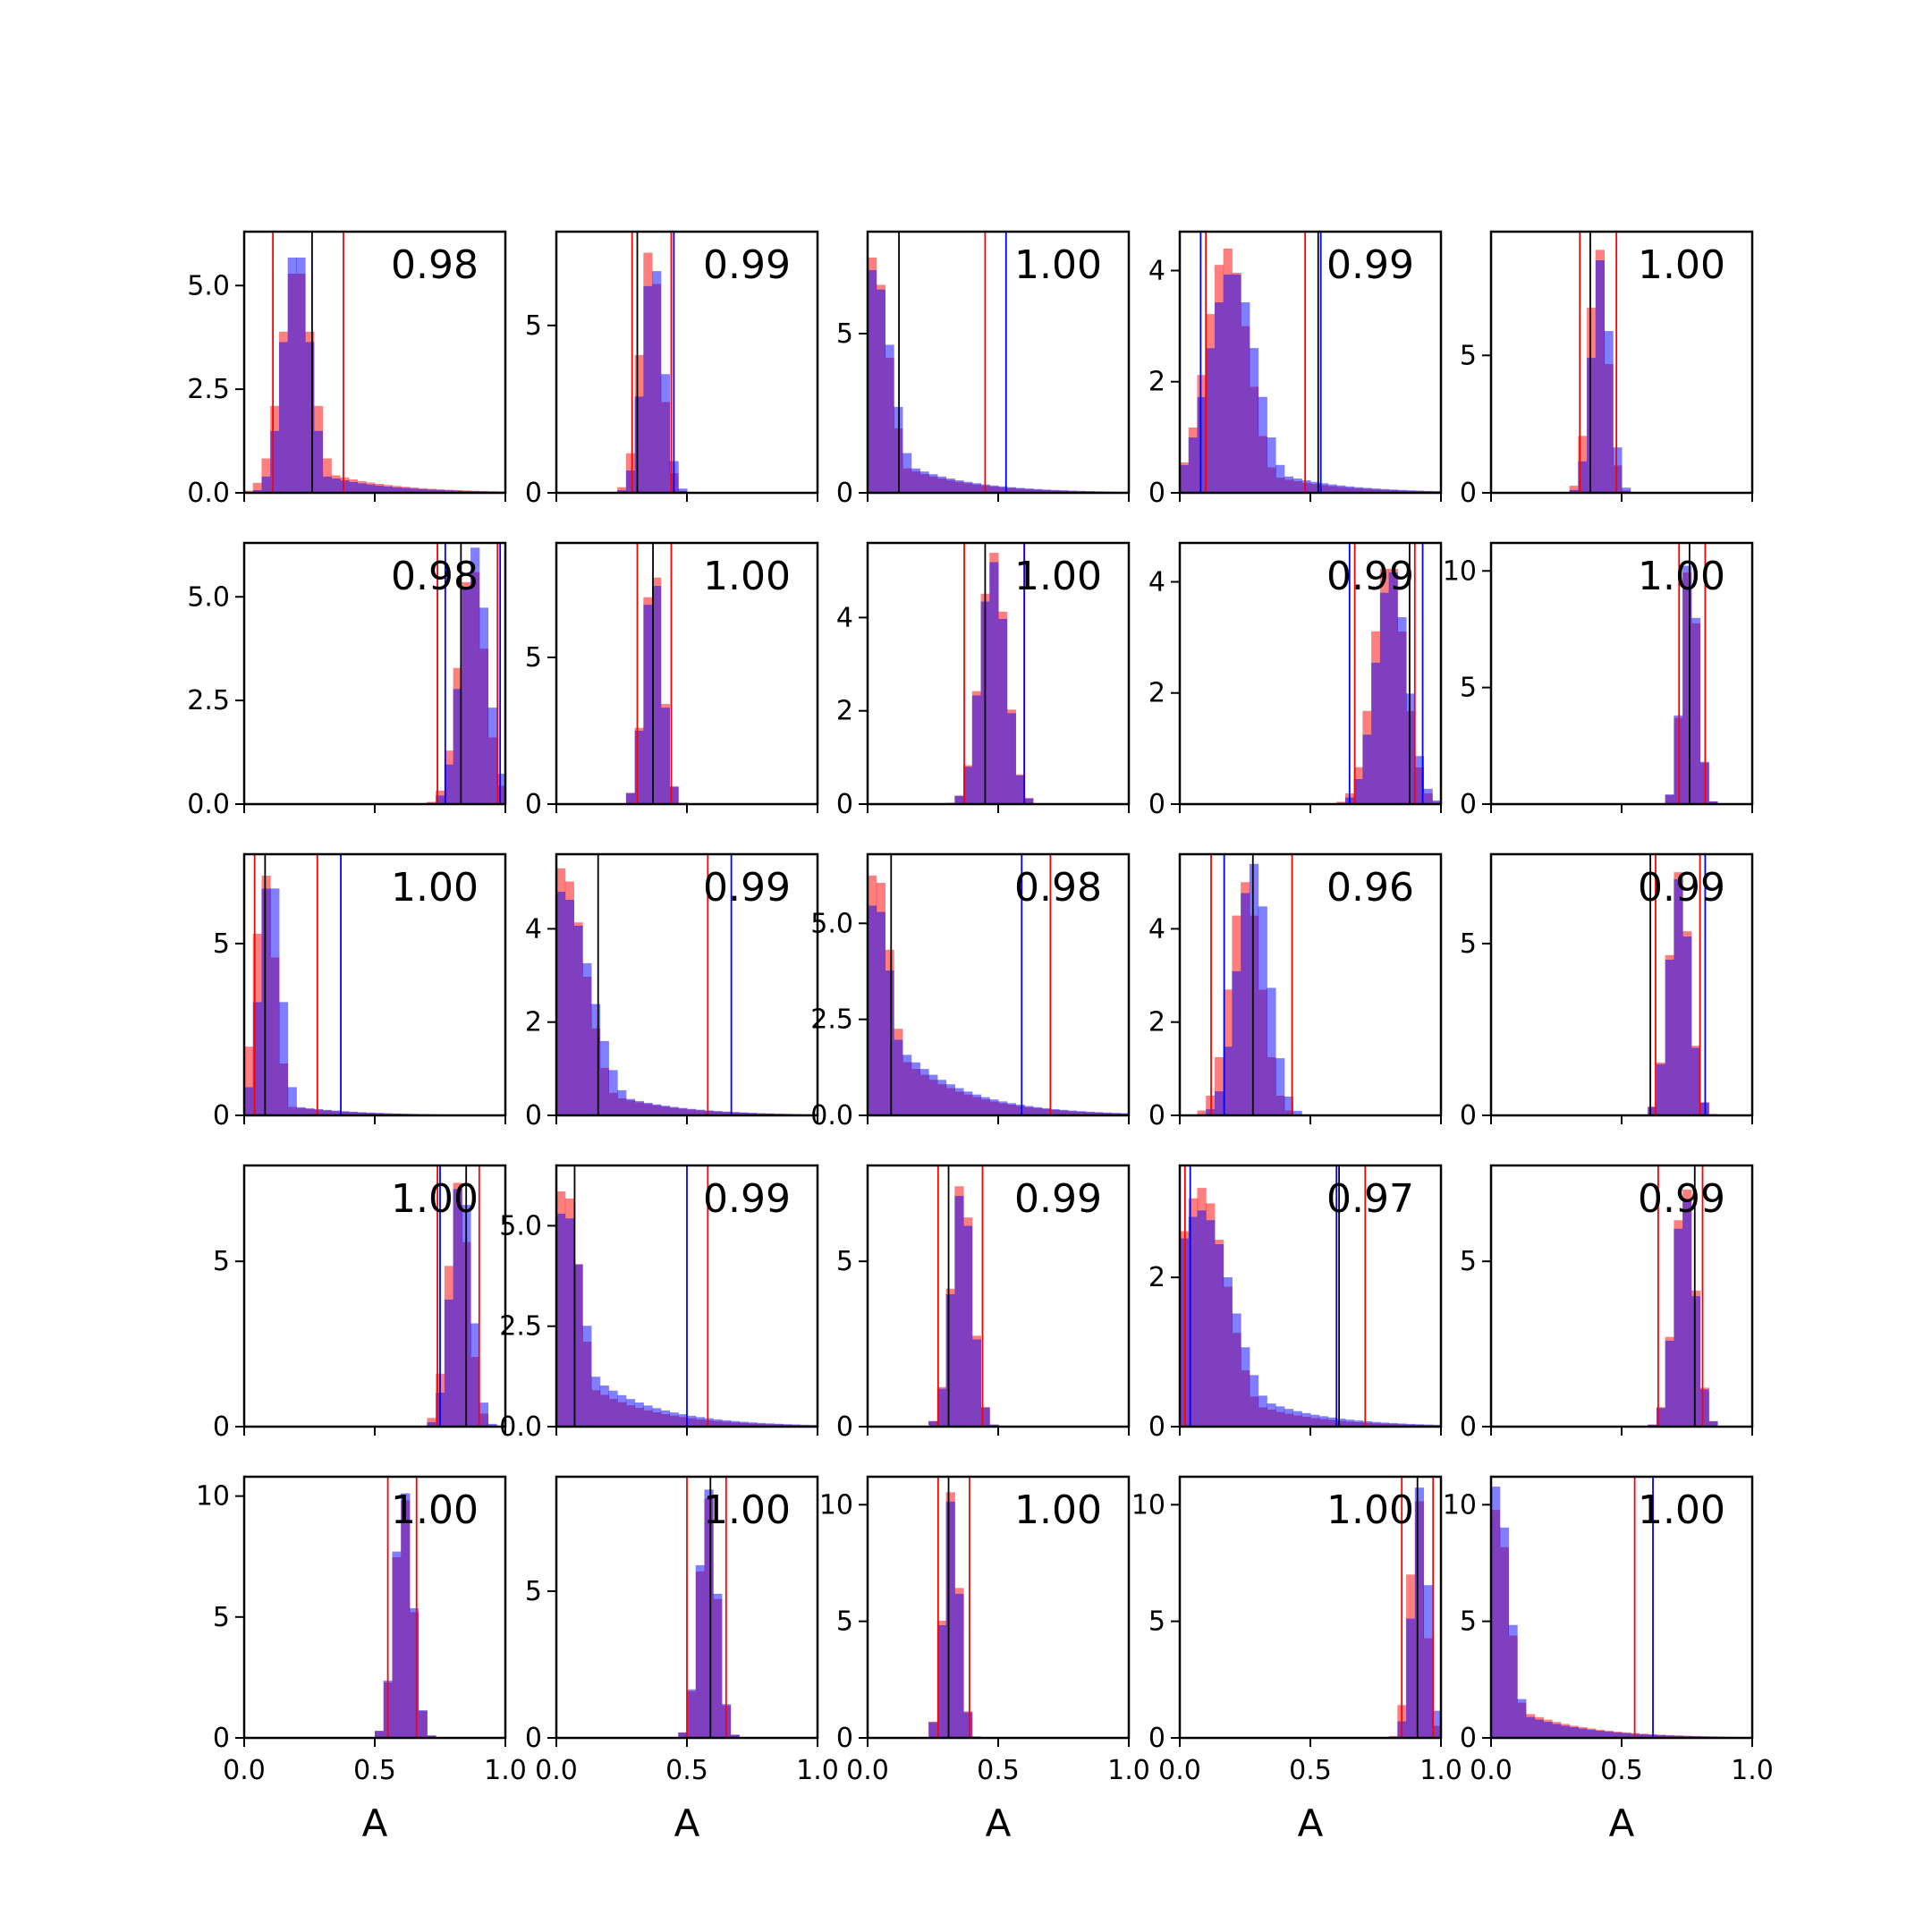 The height and width of the screenshot is (1932, 1932). Describe the element at coordinates (1156, 382) in the screenshot. I see `y-tick-label: 2` at that location.